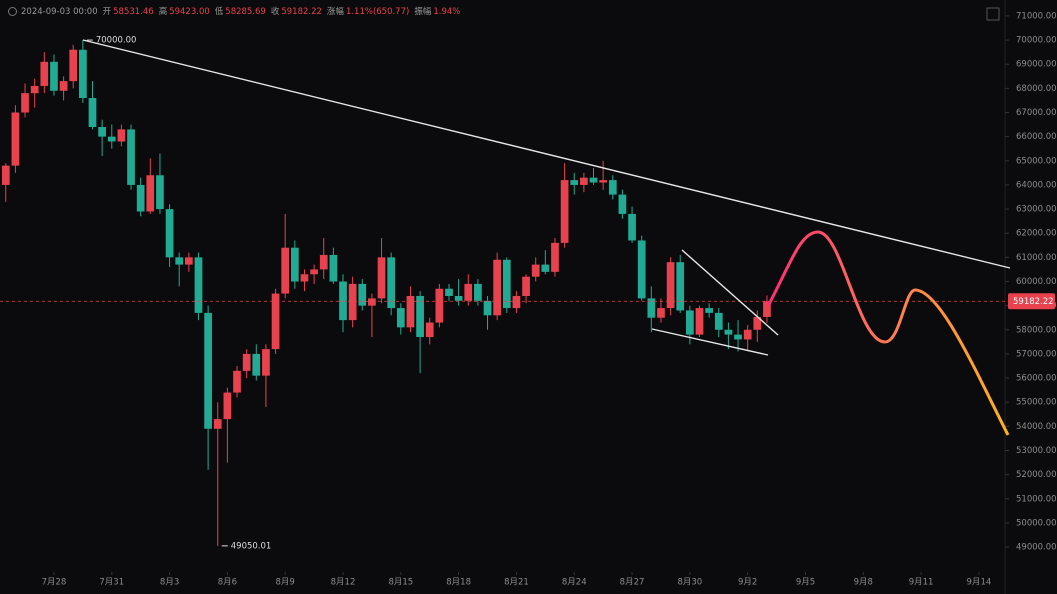 The image size is (1057, 594). Describe the element at coordinates (805, 583) in the screenshot. I see `x-tick-label: 9月5` at that location.